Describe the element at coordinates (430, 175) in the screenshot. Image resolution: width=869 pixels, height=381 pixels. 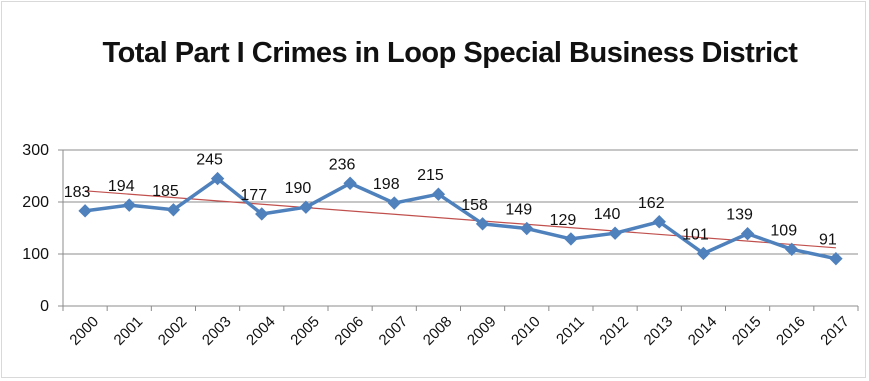
I see `data-label-2008: 215` at that location.